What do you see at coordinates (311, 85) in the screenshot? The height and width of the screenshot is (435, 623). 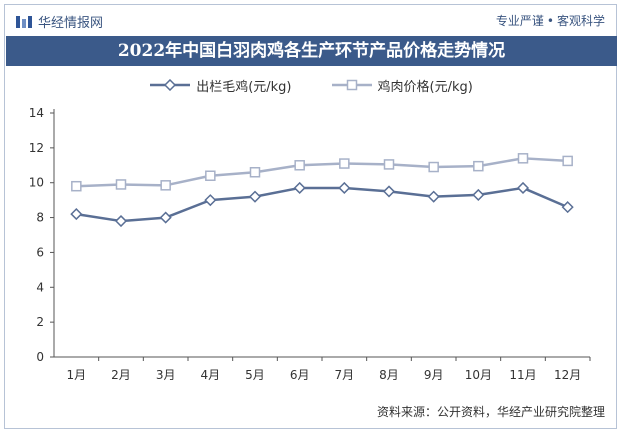 I see `legend: 出栏毛鸡(元/kg) 鸡肉价格(元/kg)` at bounding box center [311, 85].